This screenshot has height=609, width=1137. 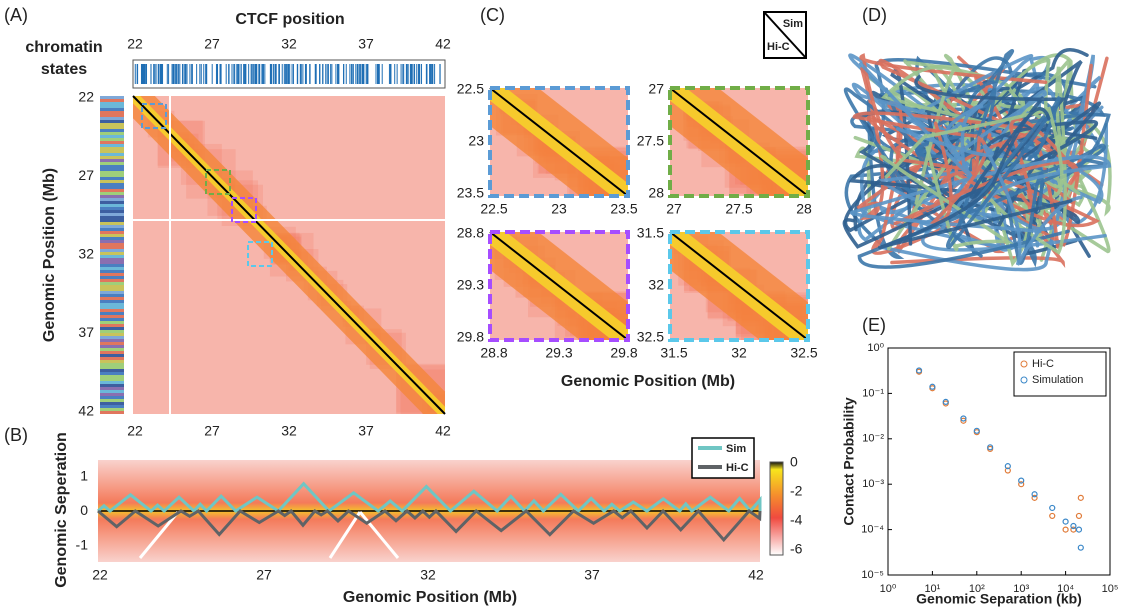 I want to click on y-tick-label: 23, so click(x=476, y=141).